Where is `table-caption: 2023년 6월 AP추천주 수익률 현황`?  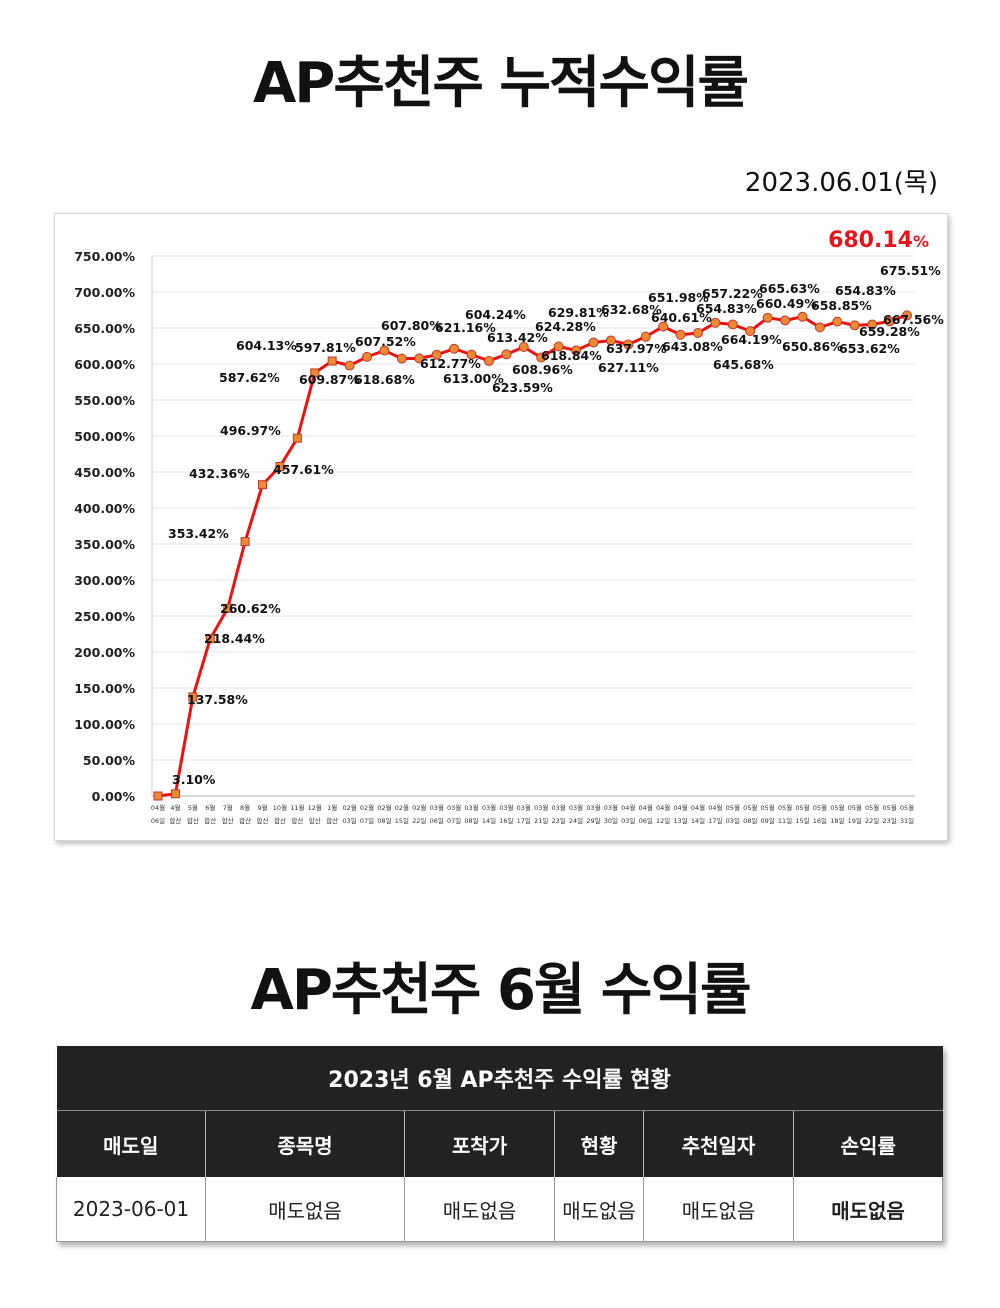 table-caption: 2023년 6월 AP추천주 수익률 현황 is located at coordinates (499, 1078).